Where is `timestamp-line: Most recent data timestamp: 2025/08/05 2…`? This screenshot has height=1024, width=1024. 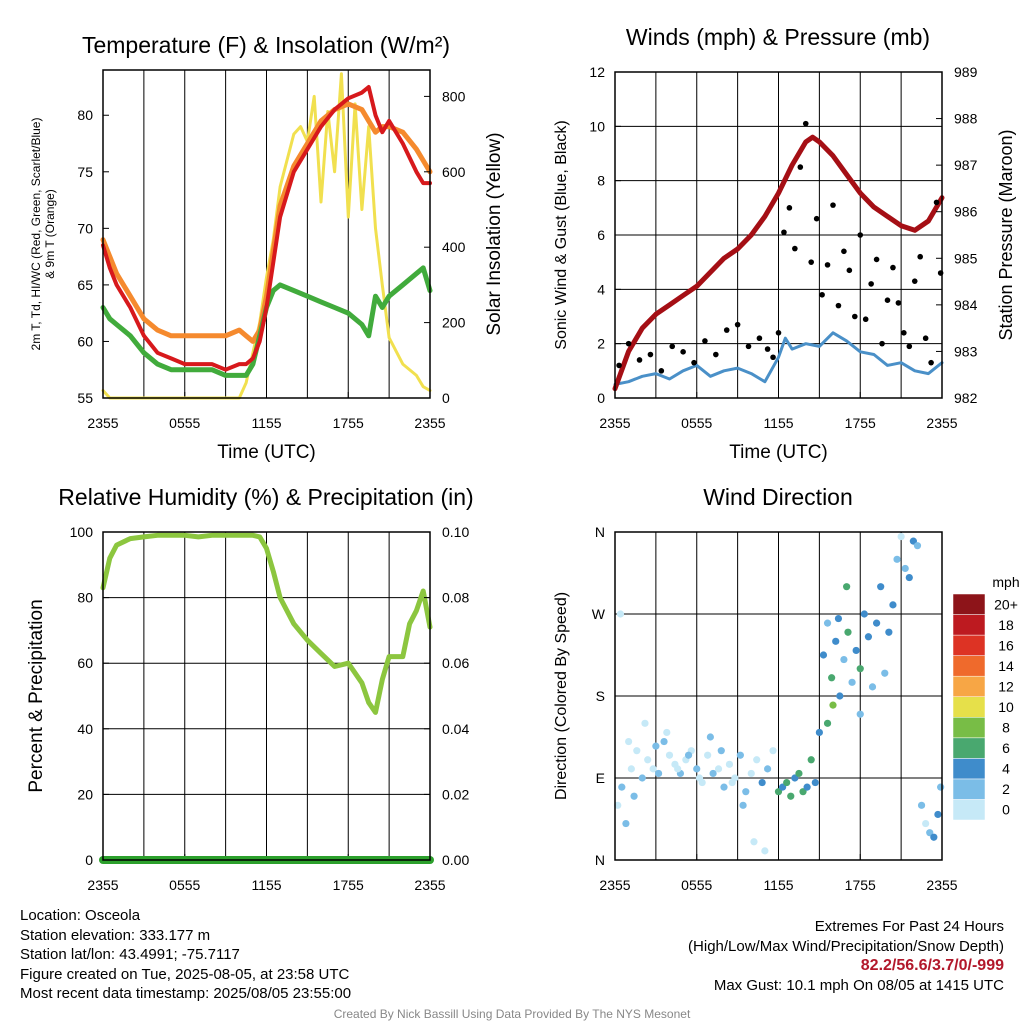 timestamp-line: Most recent data timestamp: 2025/08/05 2… is located at coordinates (186, 993).